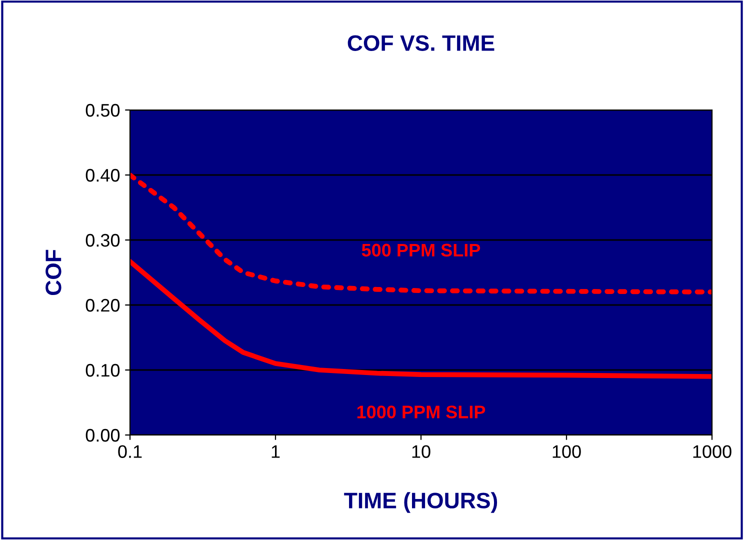 The width and height of the screenshot is (744, 540). Describe the element at coordinates (103, 435) in the screenshot. I see `y-tick-label: 0.00` at that location.